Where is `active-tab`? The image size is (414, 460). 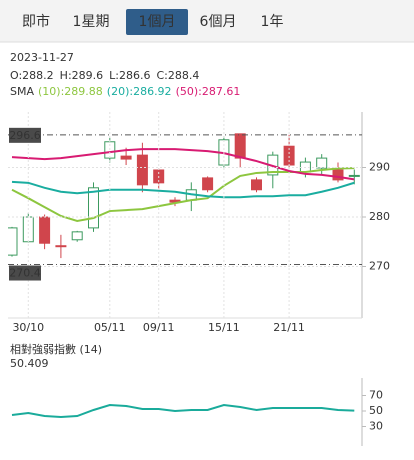 active-tab is located at coordinates (157, 22).